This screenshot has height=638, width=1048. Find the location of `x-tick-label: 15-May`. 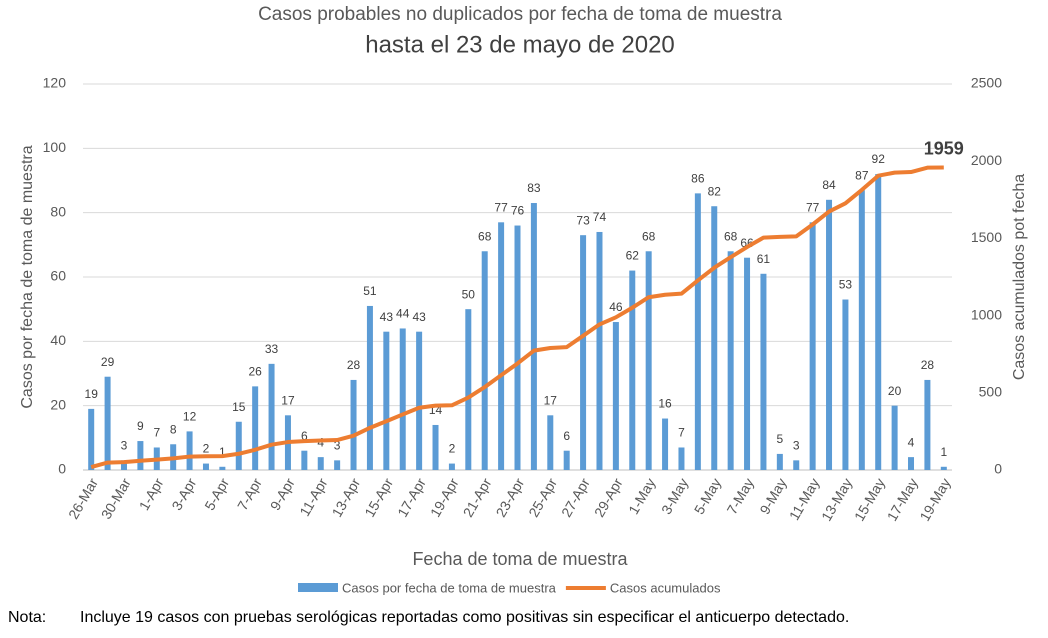

x-tick-label: 15-May is located at coordinates (869, 499).